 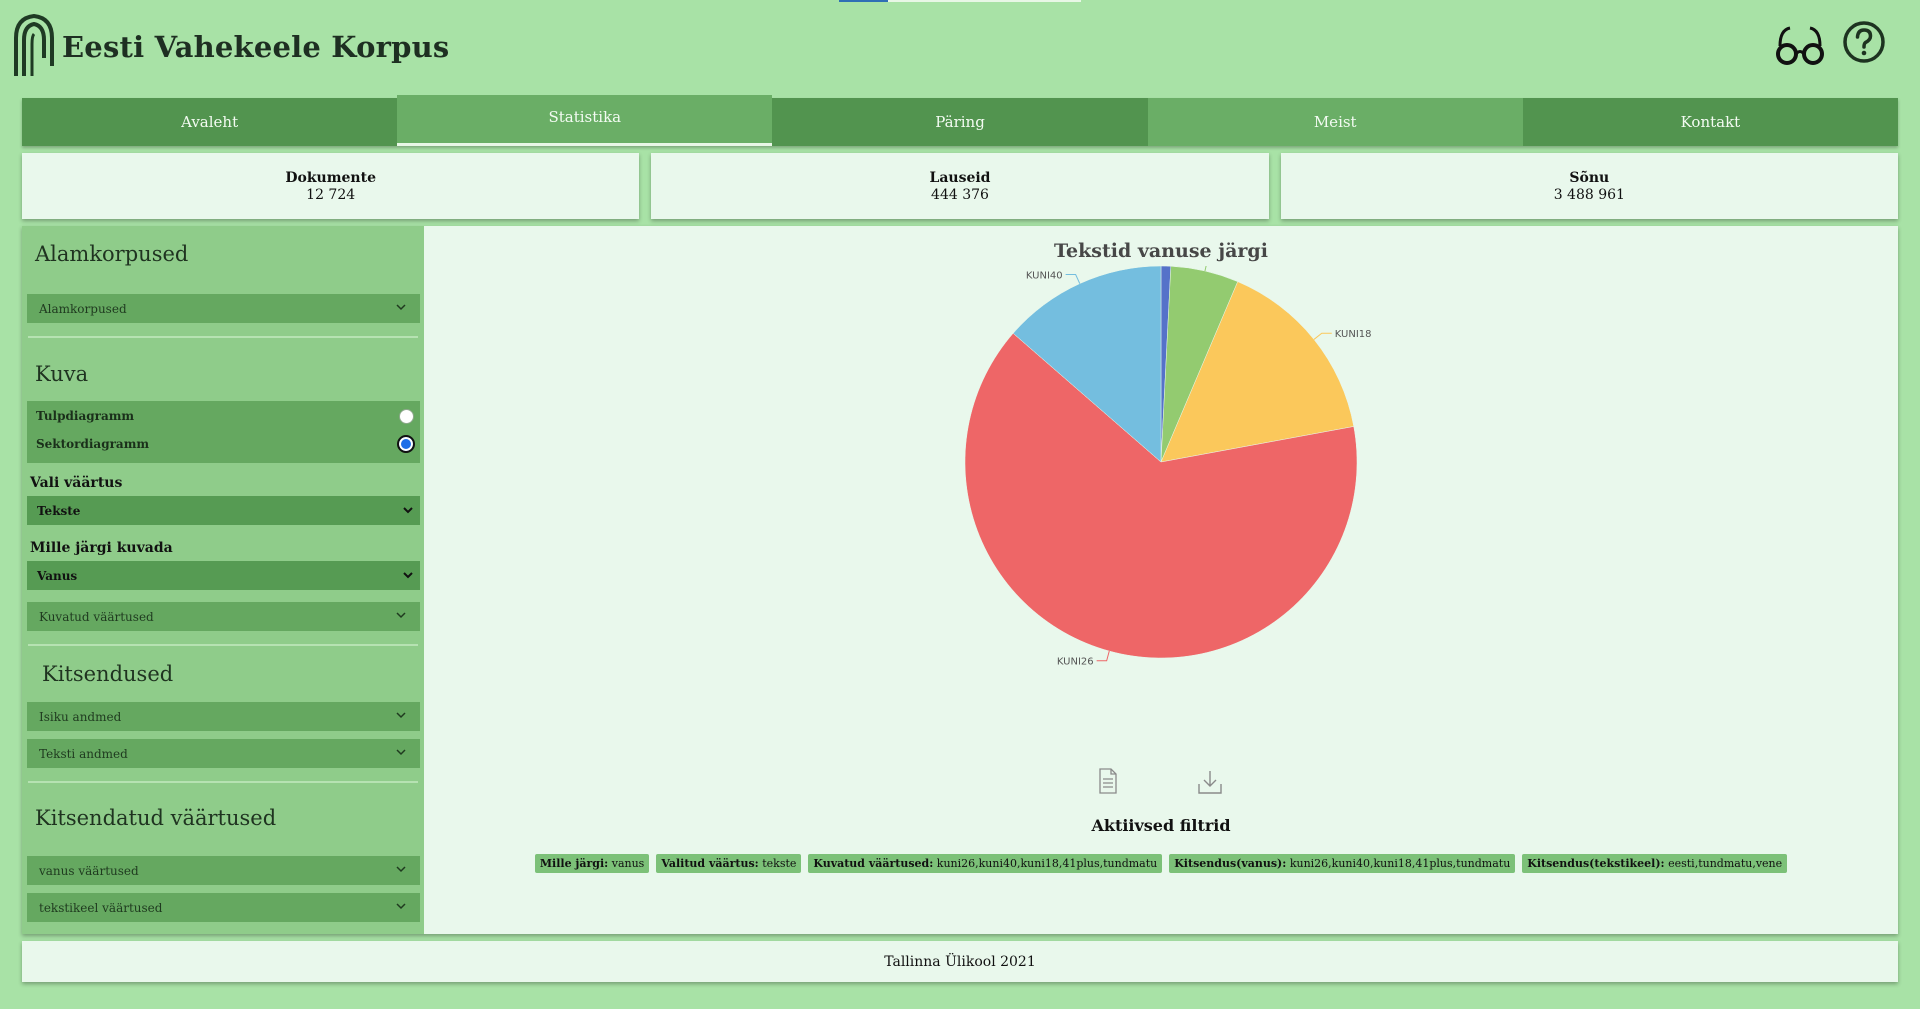 I want to click on dropdown-label: Teksti andmed, so click(x=83, y=753).